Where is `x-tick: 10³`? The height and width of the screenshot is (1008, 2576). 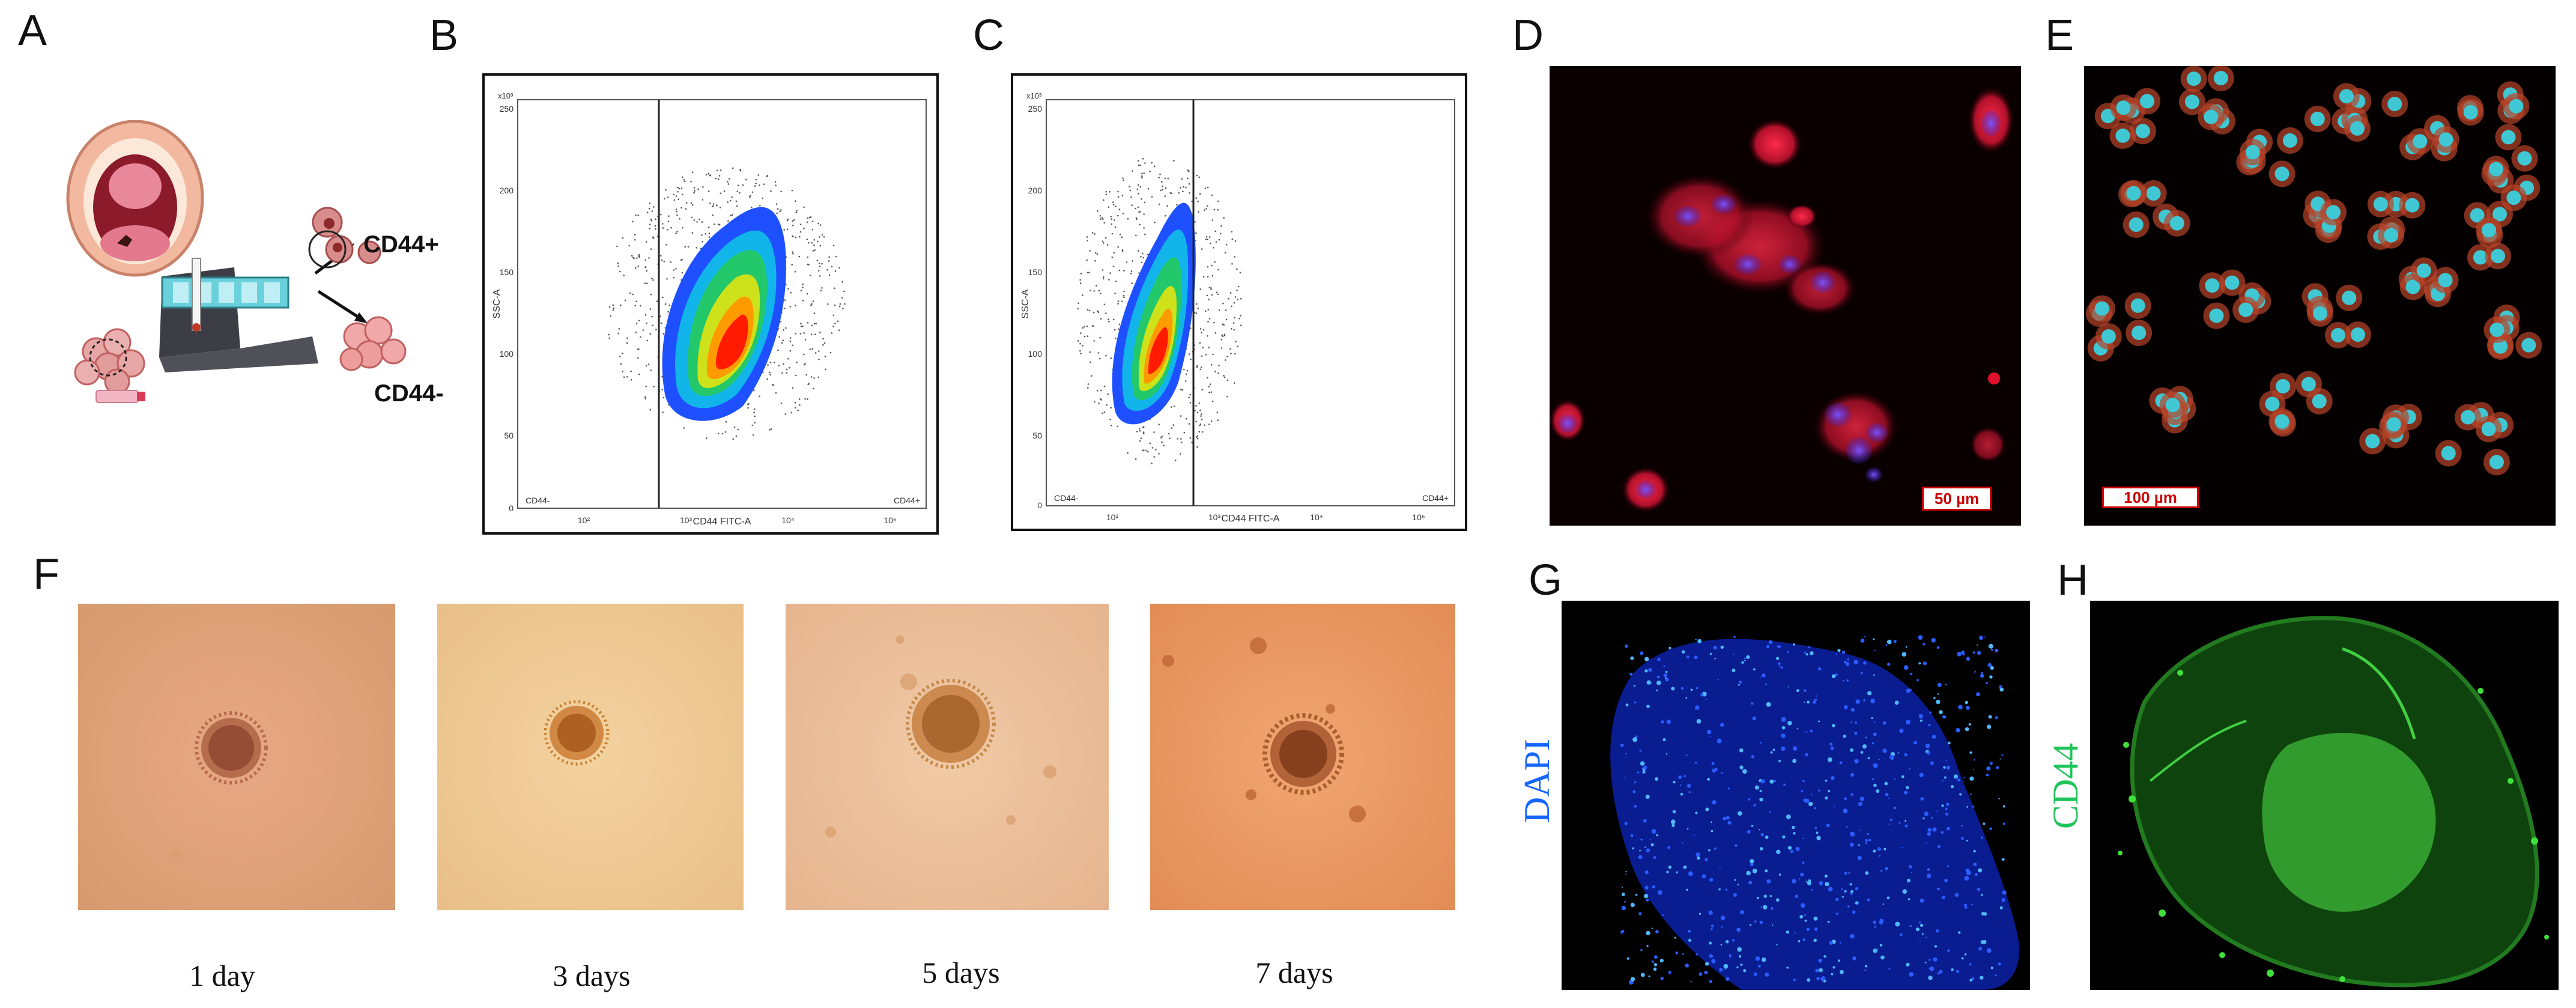
x-tick: 10³ is located at coordinates (1214, 517).